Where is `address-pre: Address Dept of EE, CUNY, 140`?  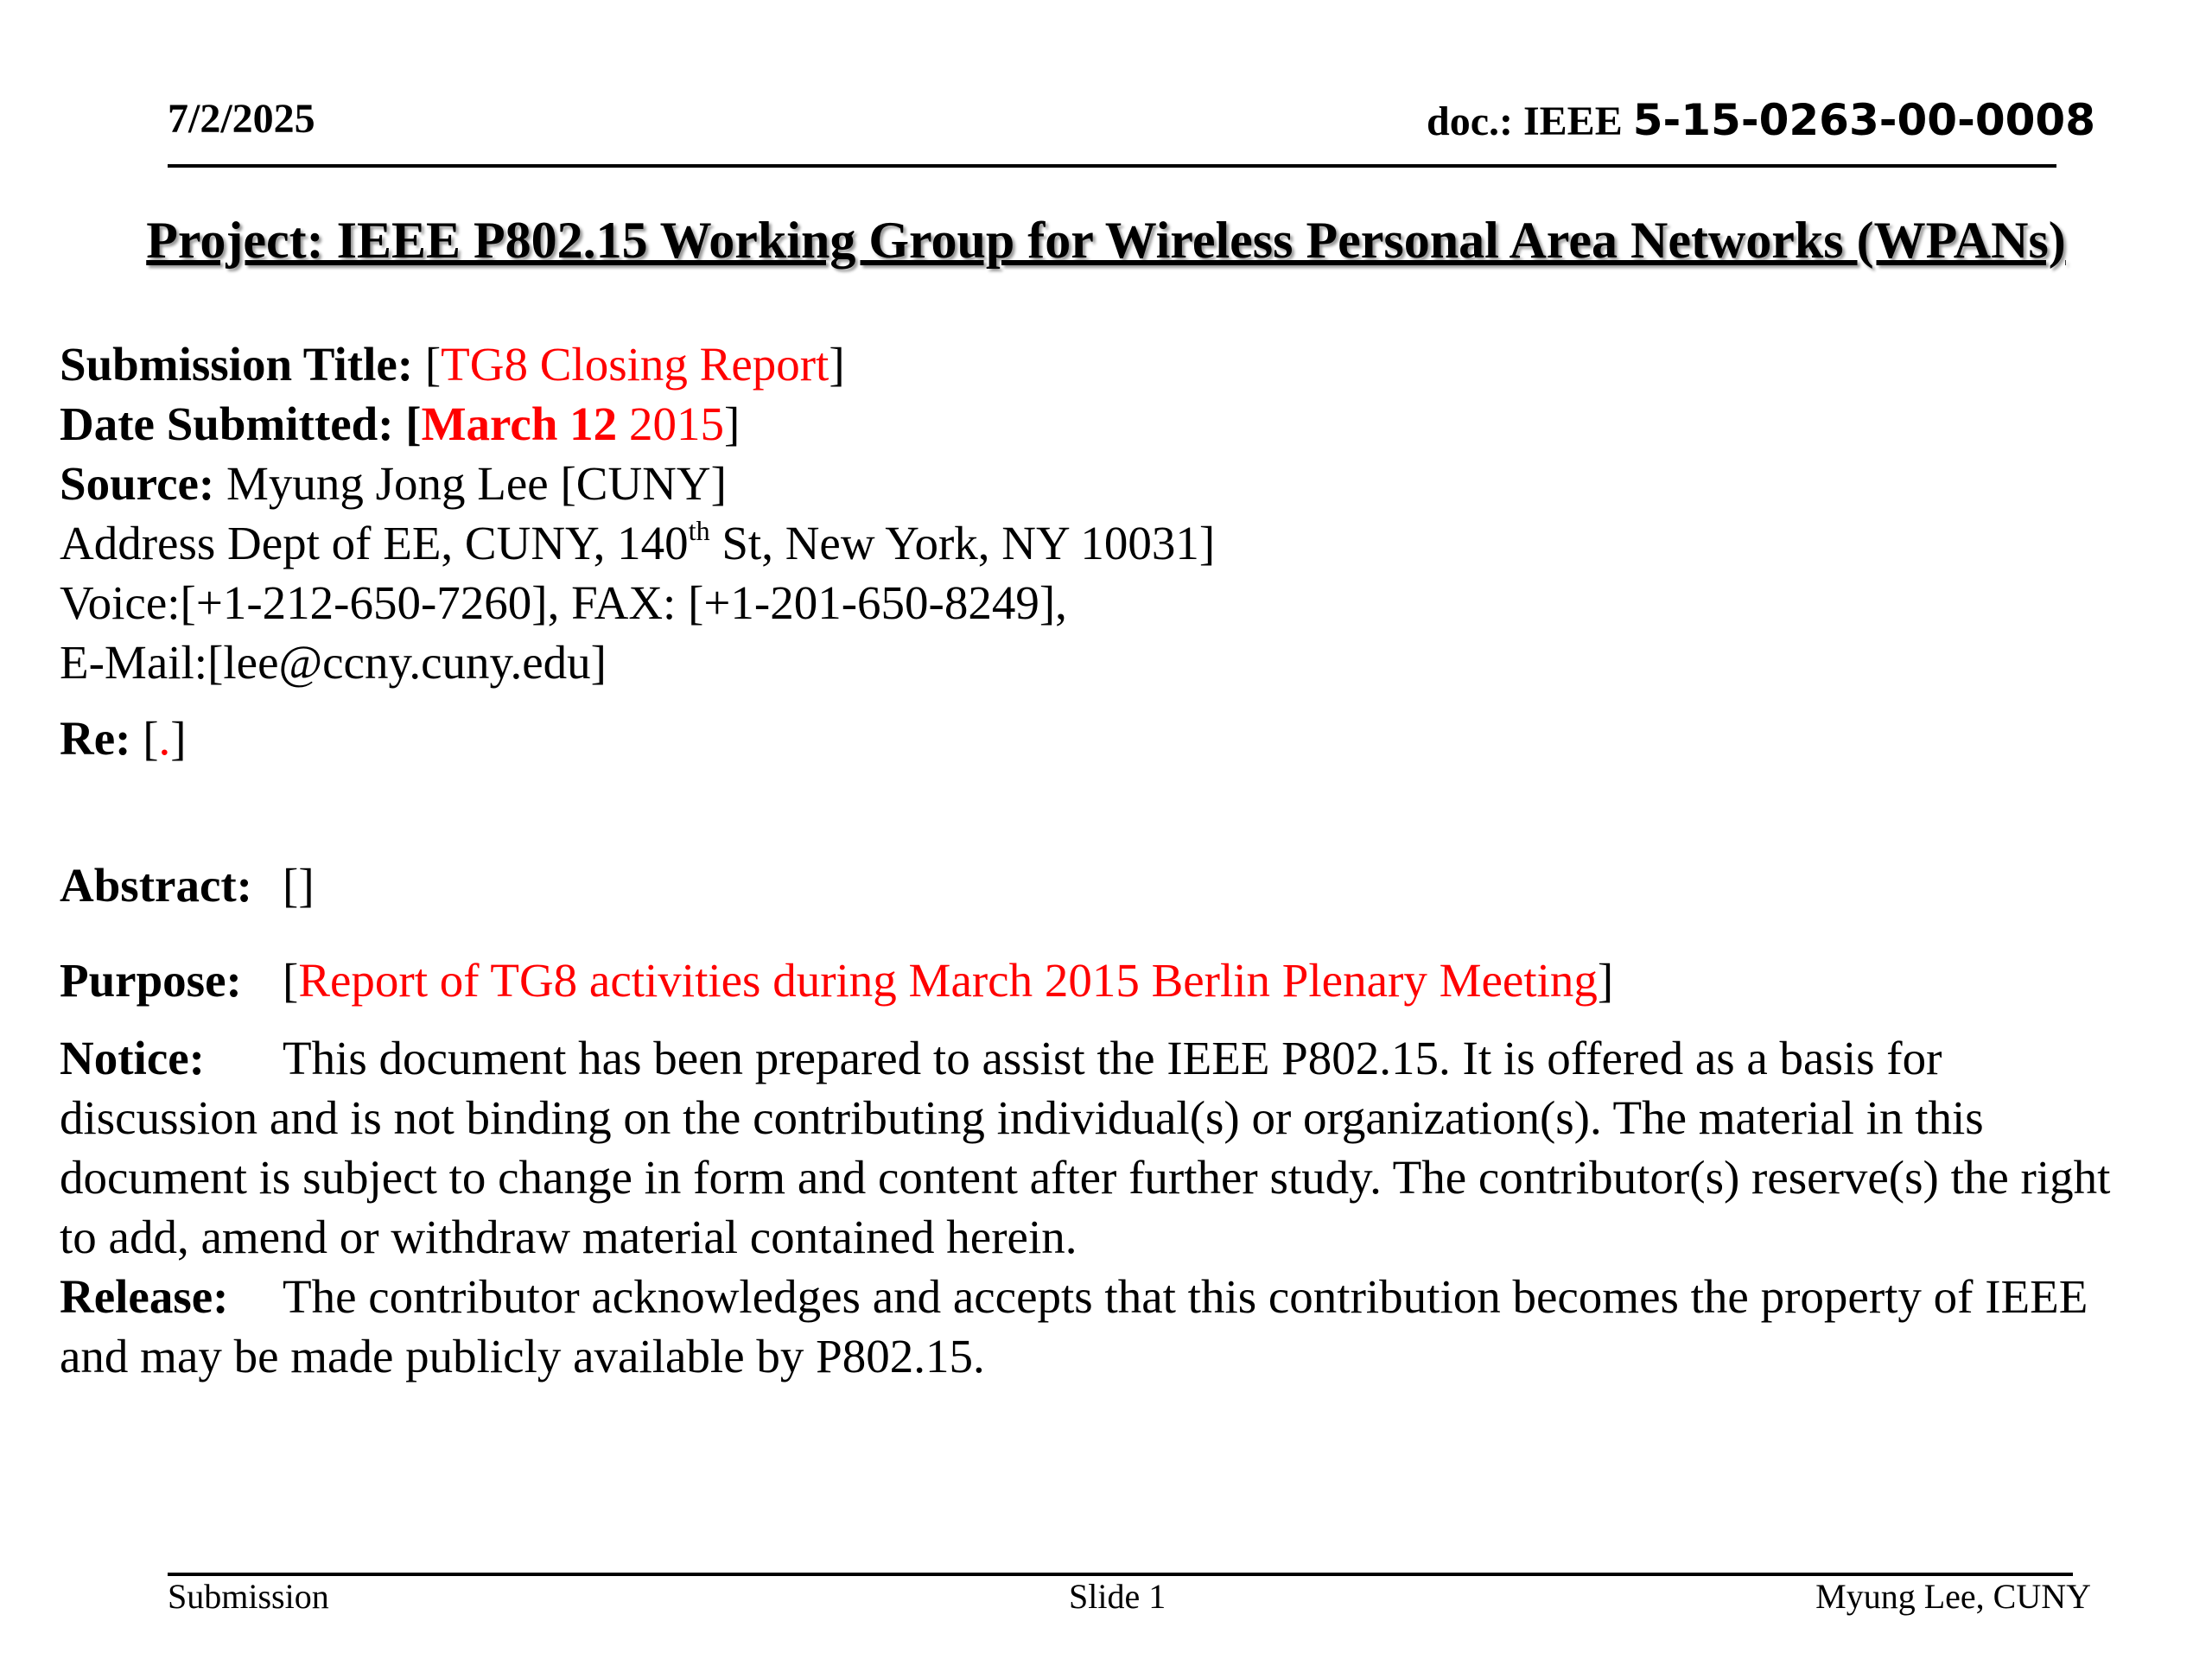 address-pre: Address Dept of EE, CUNY, 140 is located at coordinates (374, 543).